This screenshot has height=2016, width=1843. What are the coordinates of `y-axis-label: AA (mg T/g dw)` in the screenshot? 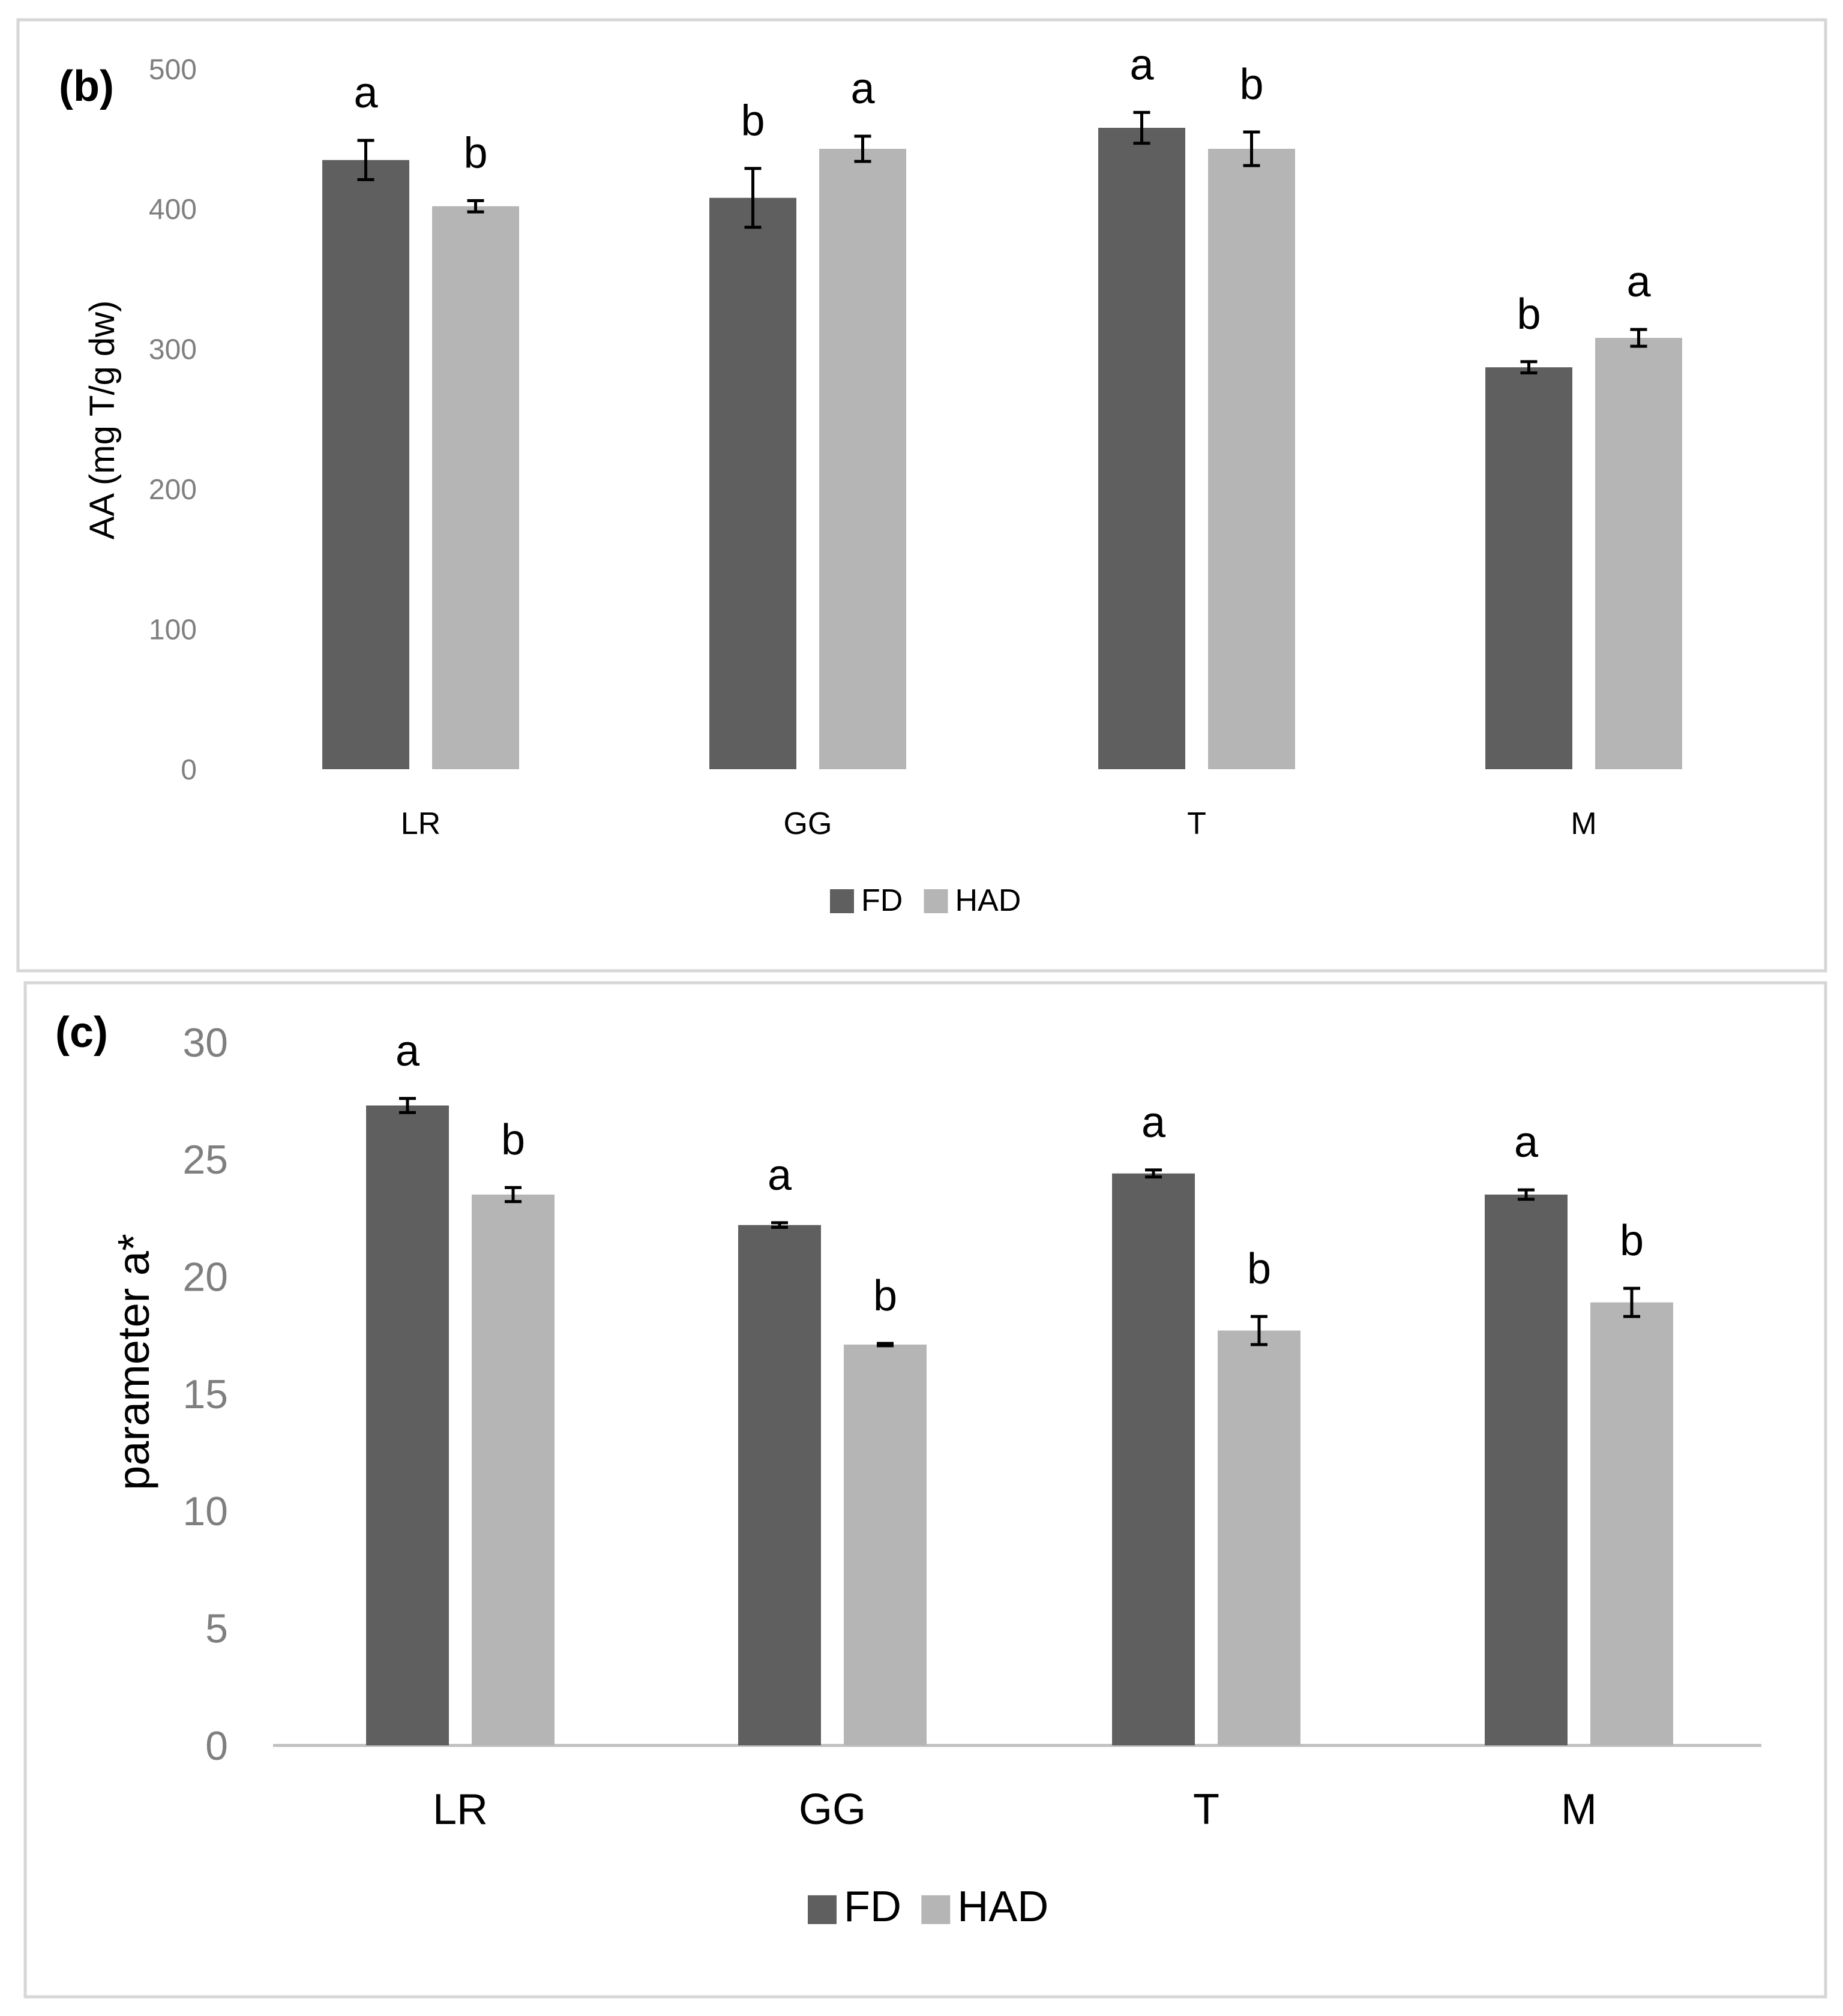 It's located at (102, 420).